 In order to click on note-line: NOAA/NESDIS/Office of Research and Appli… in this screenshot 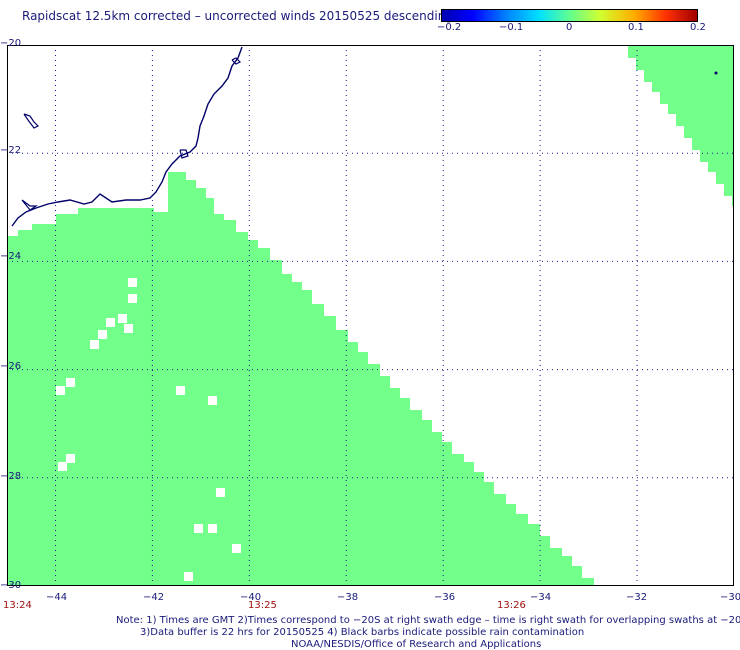, I will do `click(416, 644)`.